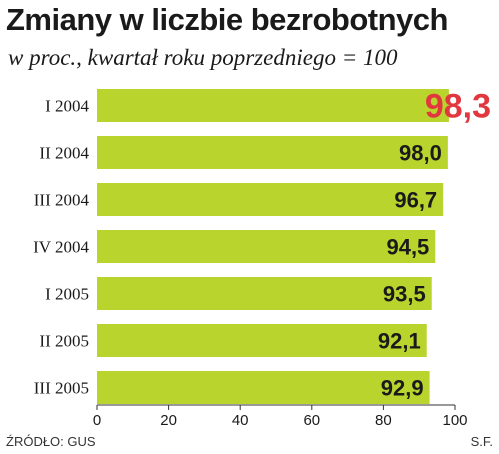 The width and height of the screenshot is (499, 454). I want to click on value-label: 96,7, so click(415, 200).